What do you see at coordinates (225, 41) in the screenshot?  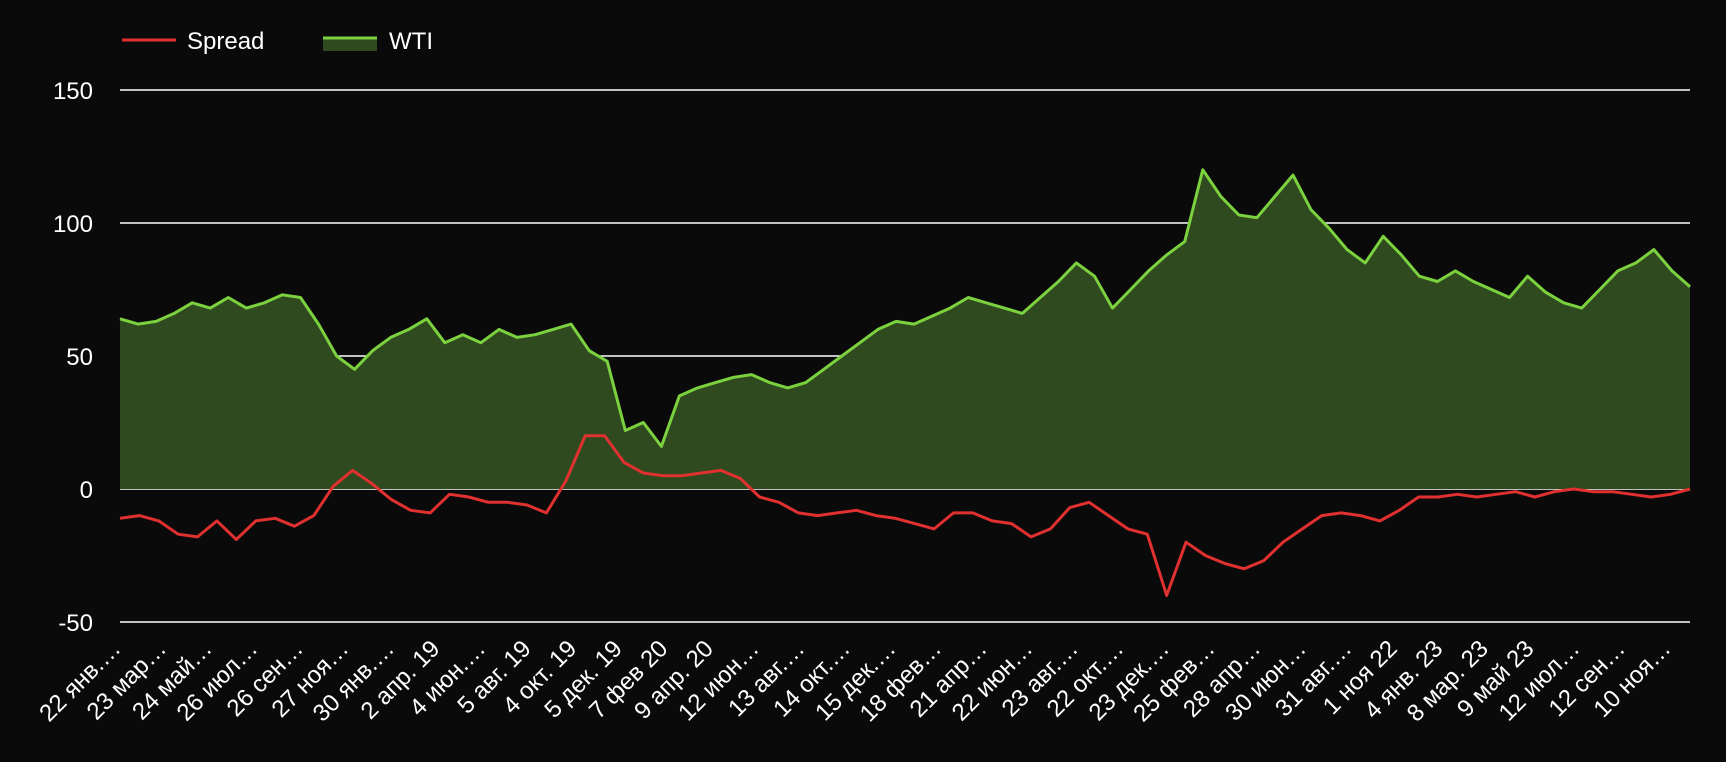 I see `legend-label-spread: Spread` at bounding box center [225, 41].